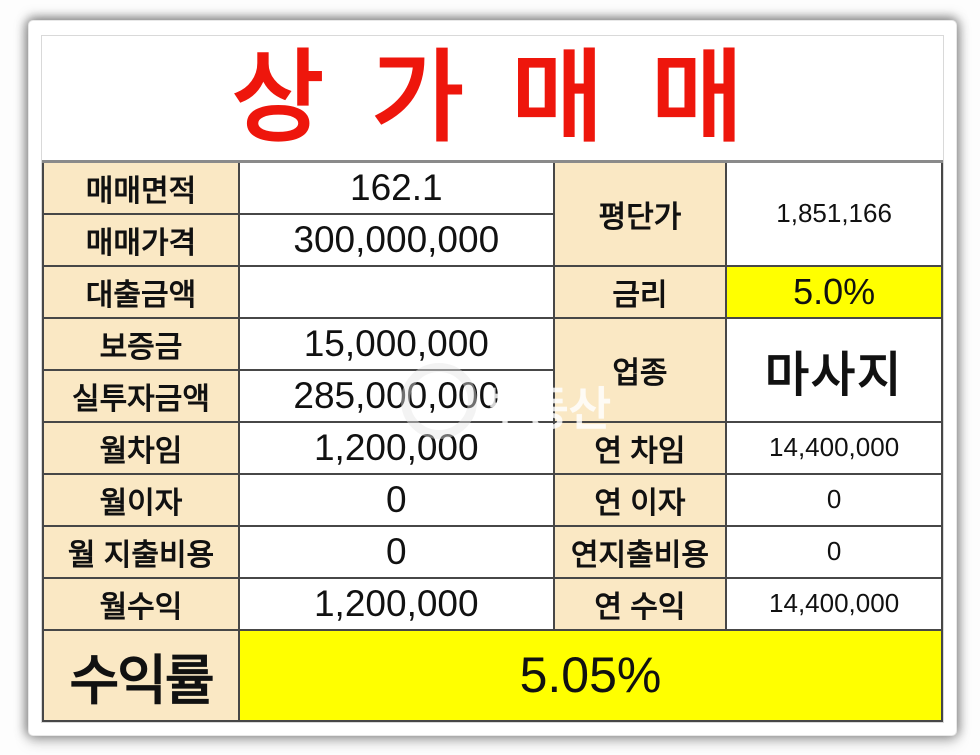 This screenshot has width=980, height=755. What do you see at coordinates (141, 551) in the screenshot?
I see `label-monthly-expense: 월 지출비용` at bounding box center [141, 551].